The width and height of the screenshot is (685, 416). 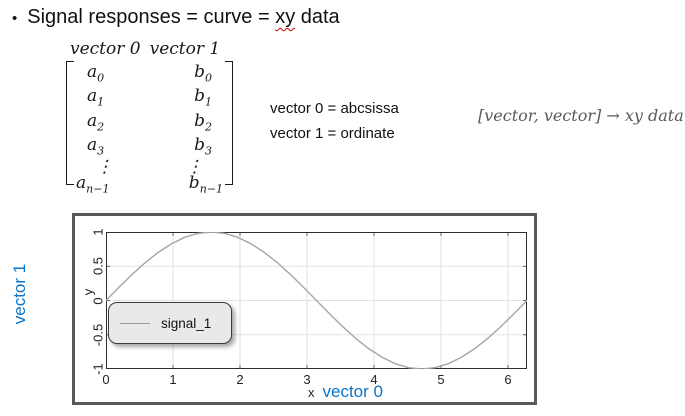 I want to click on matrix-cell: b1, so click(x=203, y=97).